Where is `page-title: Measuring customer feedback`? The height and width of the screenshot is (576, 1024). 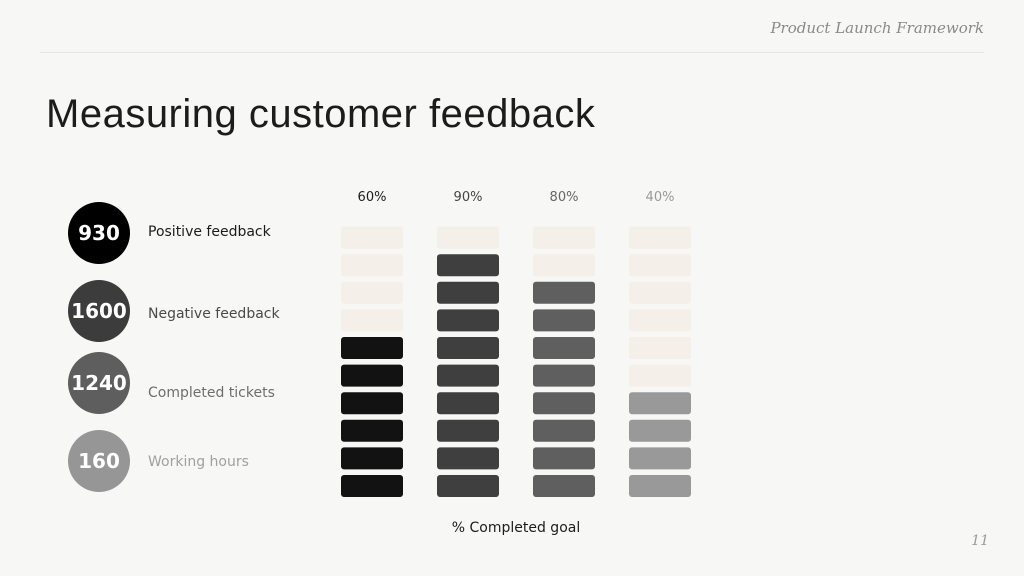
page-title: Measuring customer feedback is located at coordinates (321, 114).